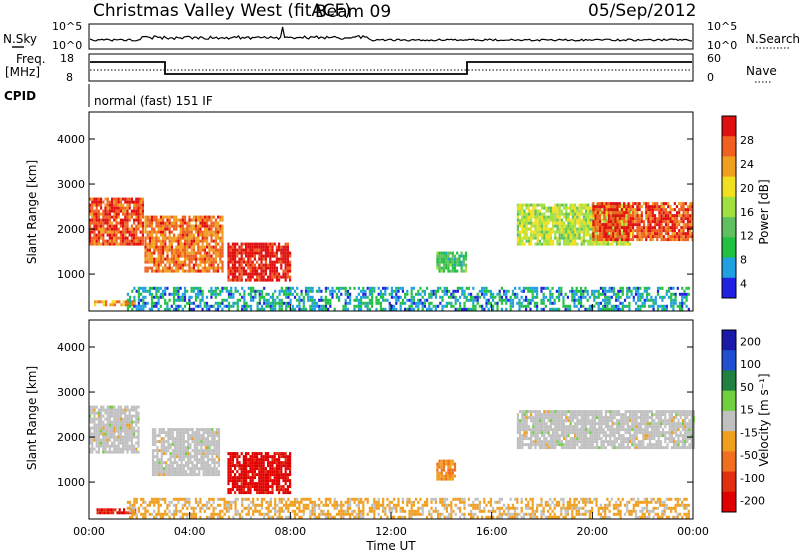  What do you see at coordinates (67, 26) in the screenshot?
I see `nsky-tick-top: 10^5` at bounding box center [67, 26].